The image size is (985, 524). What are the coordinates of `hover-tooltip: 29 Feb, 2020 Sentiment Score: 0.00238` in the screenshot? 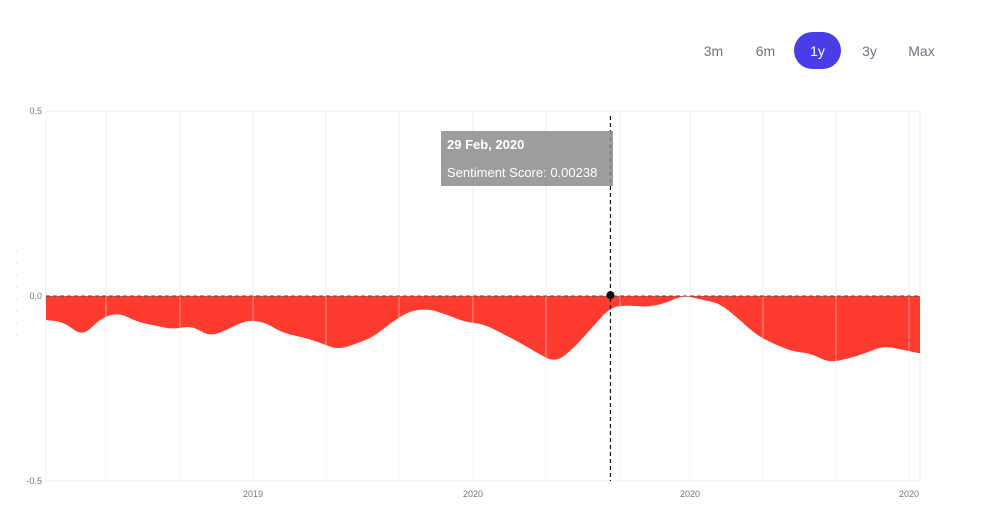 It's located at (527, 158).